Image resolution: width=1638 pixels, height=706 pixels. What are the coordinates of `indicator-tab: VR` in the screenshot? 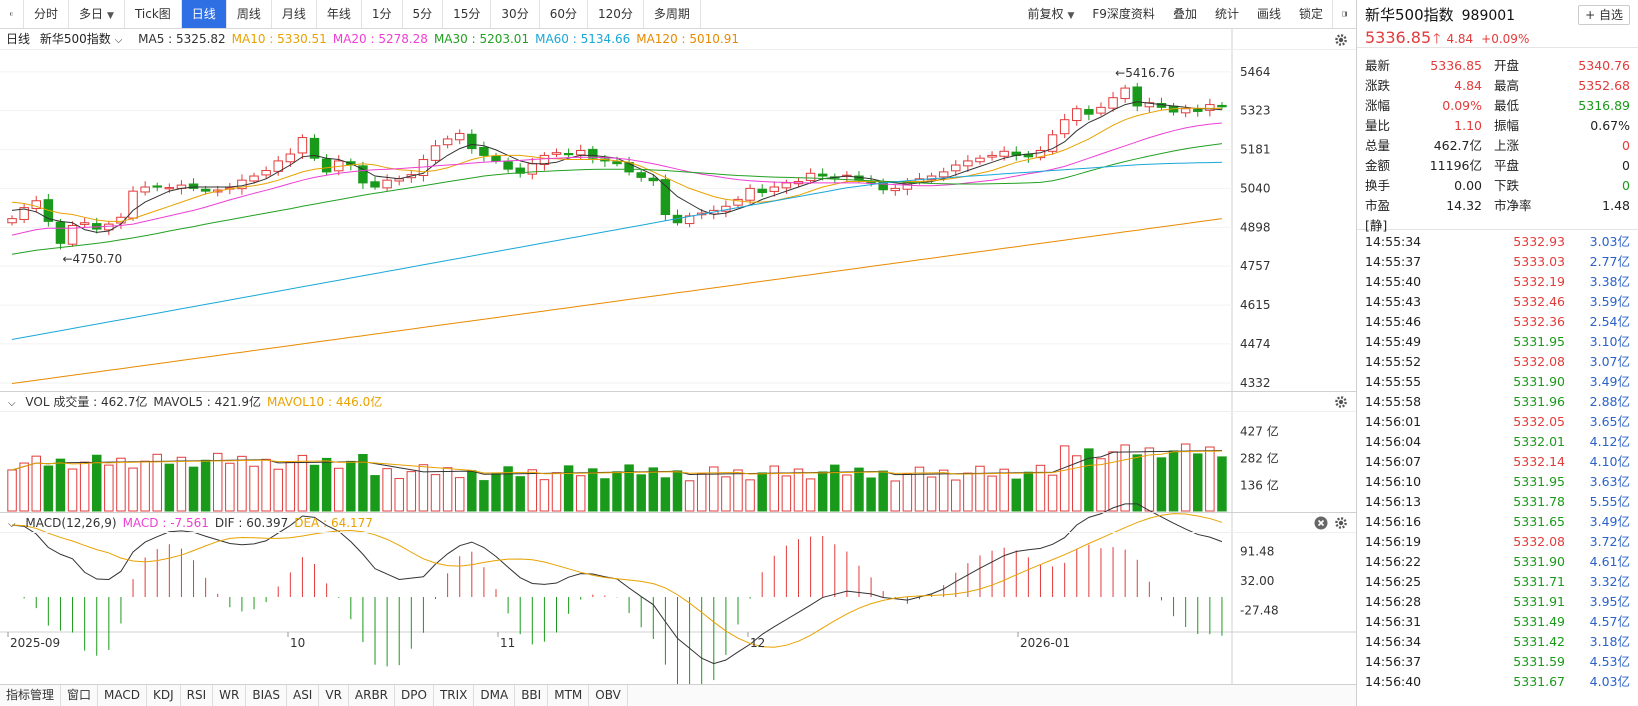 It's located at (334, 695).